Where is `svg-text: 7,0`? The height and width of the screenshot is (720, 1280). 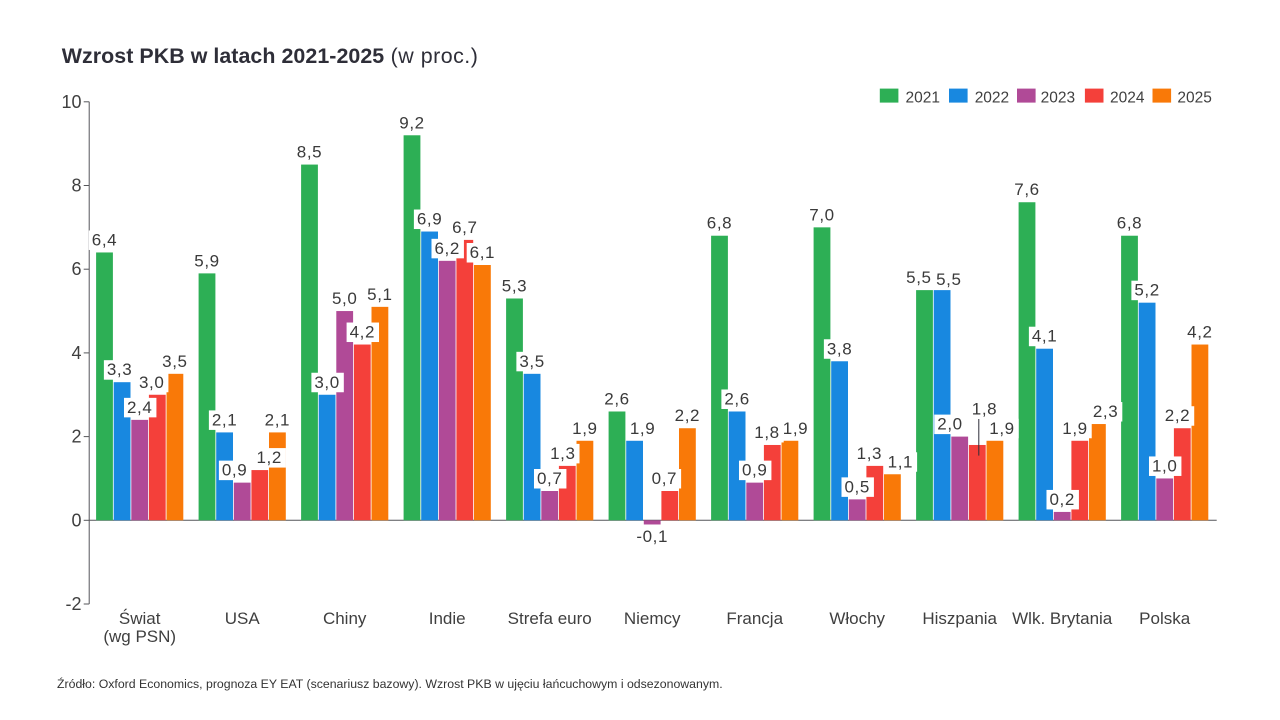
svg-text: 7,0 is located at coordinates (821, 214).